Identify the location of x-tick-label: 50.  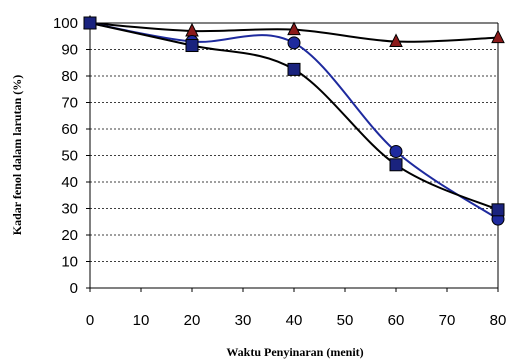
(345, 320).